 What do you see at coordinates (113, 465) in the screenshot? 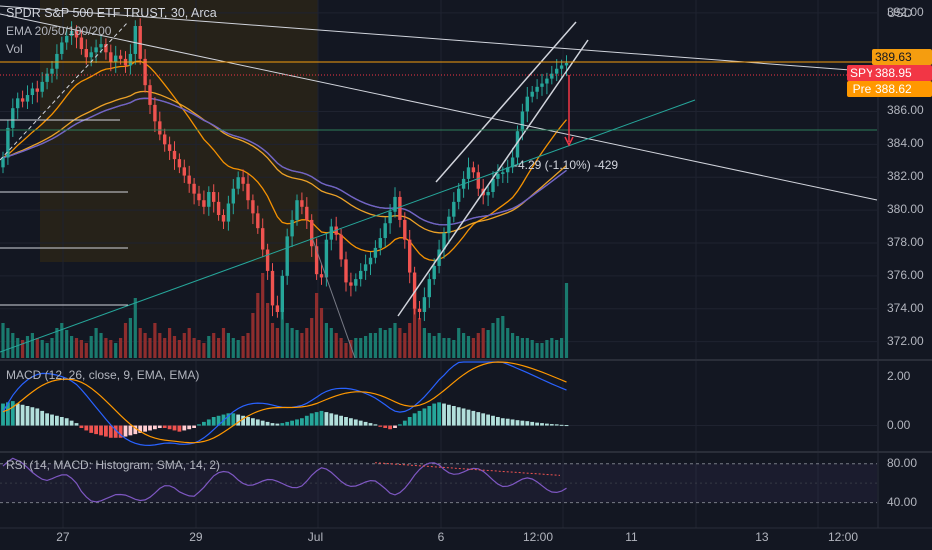
I see `rsi-legend: RSI (14, MACD: Histogram, SMA, 14, 2)` at bounding box center [113, 465].